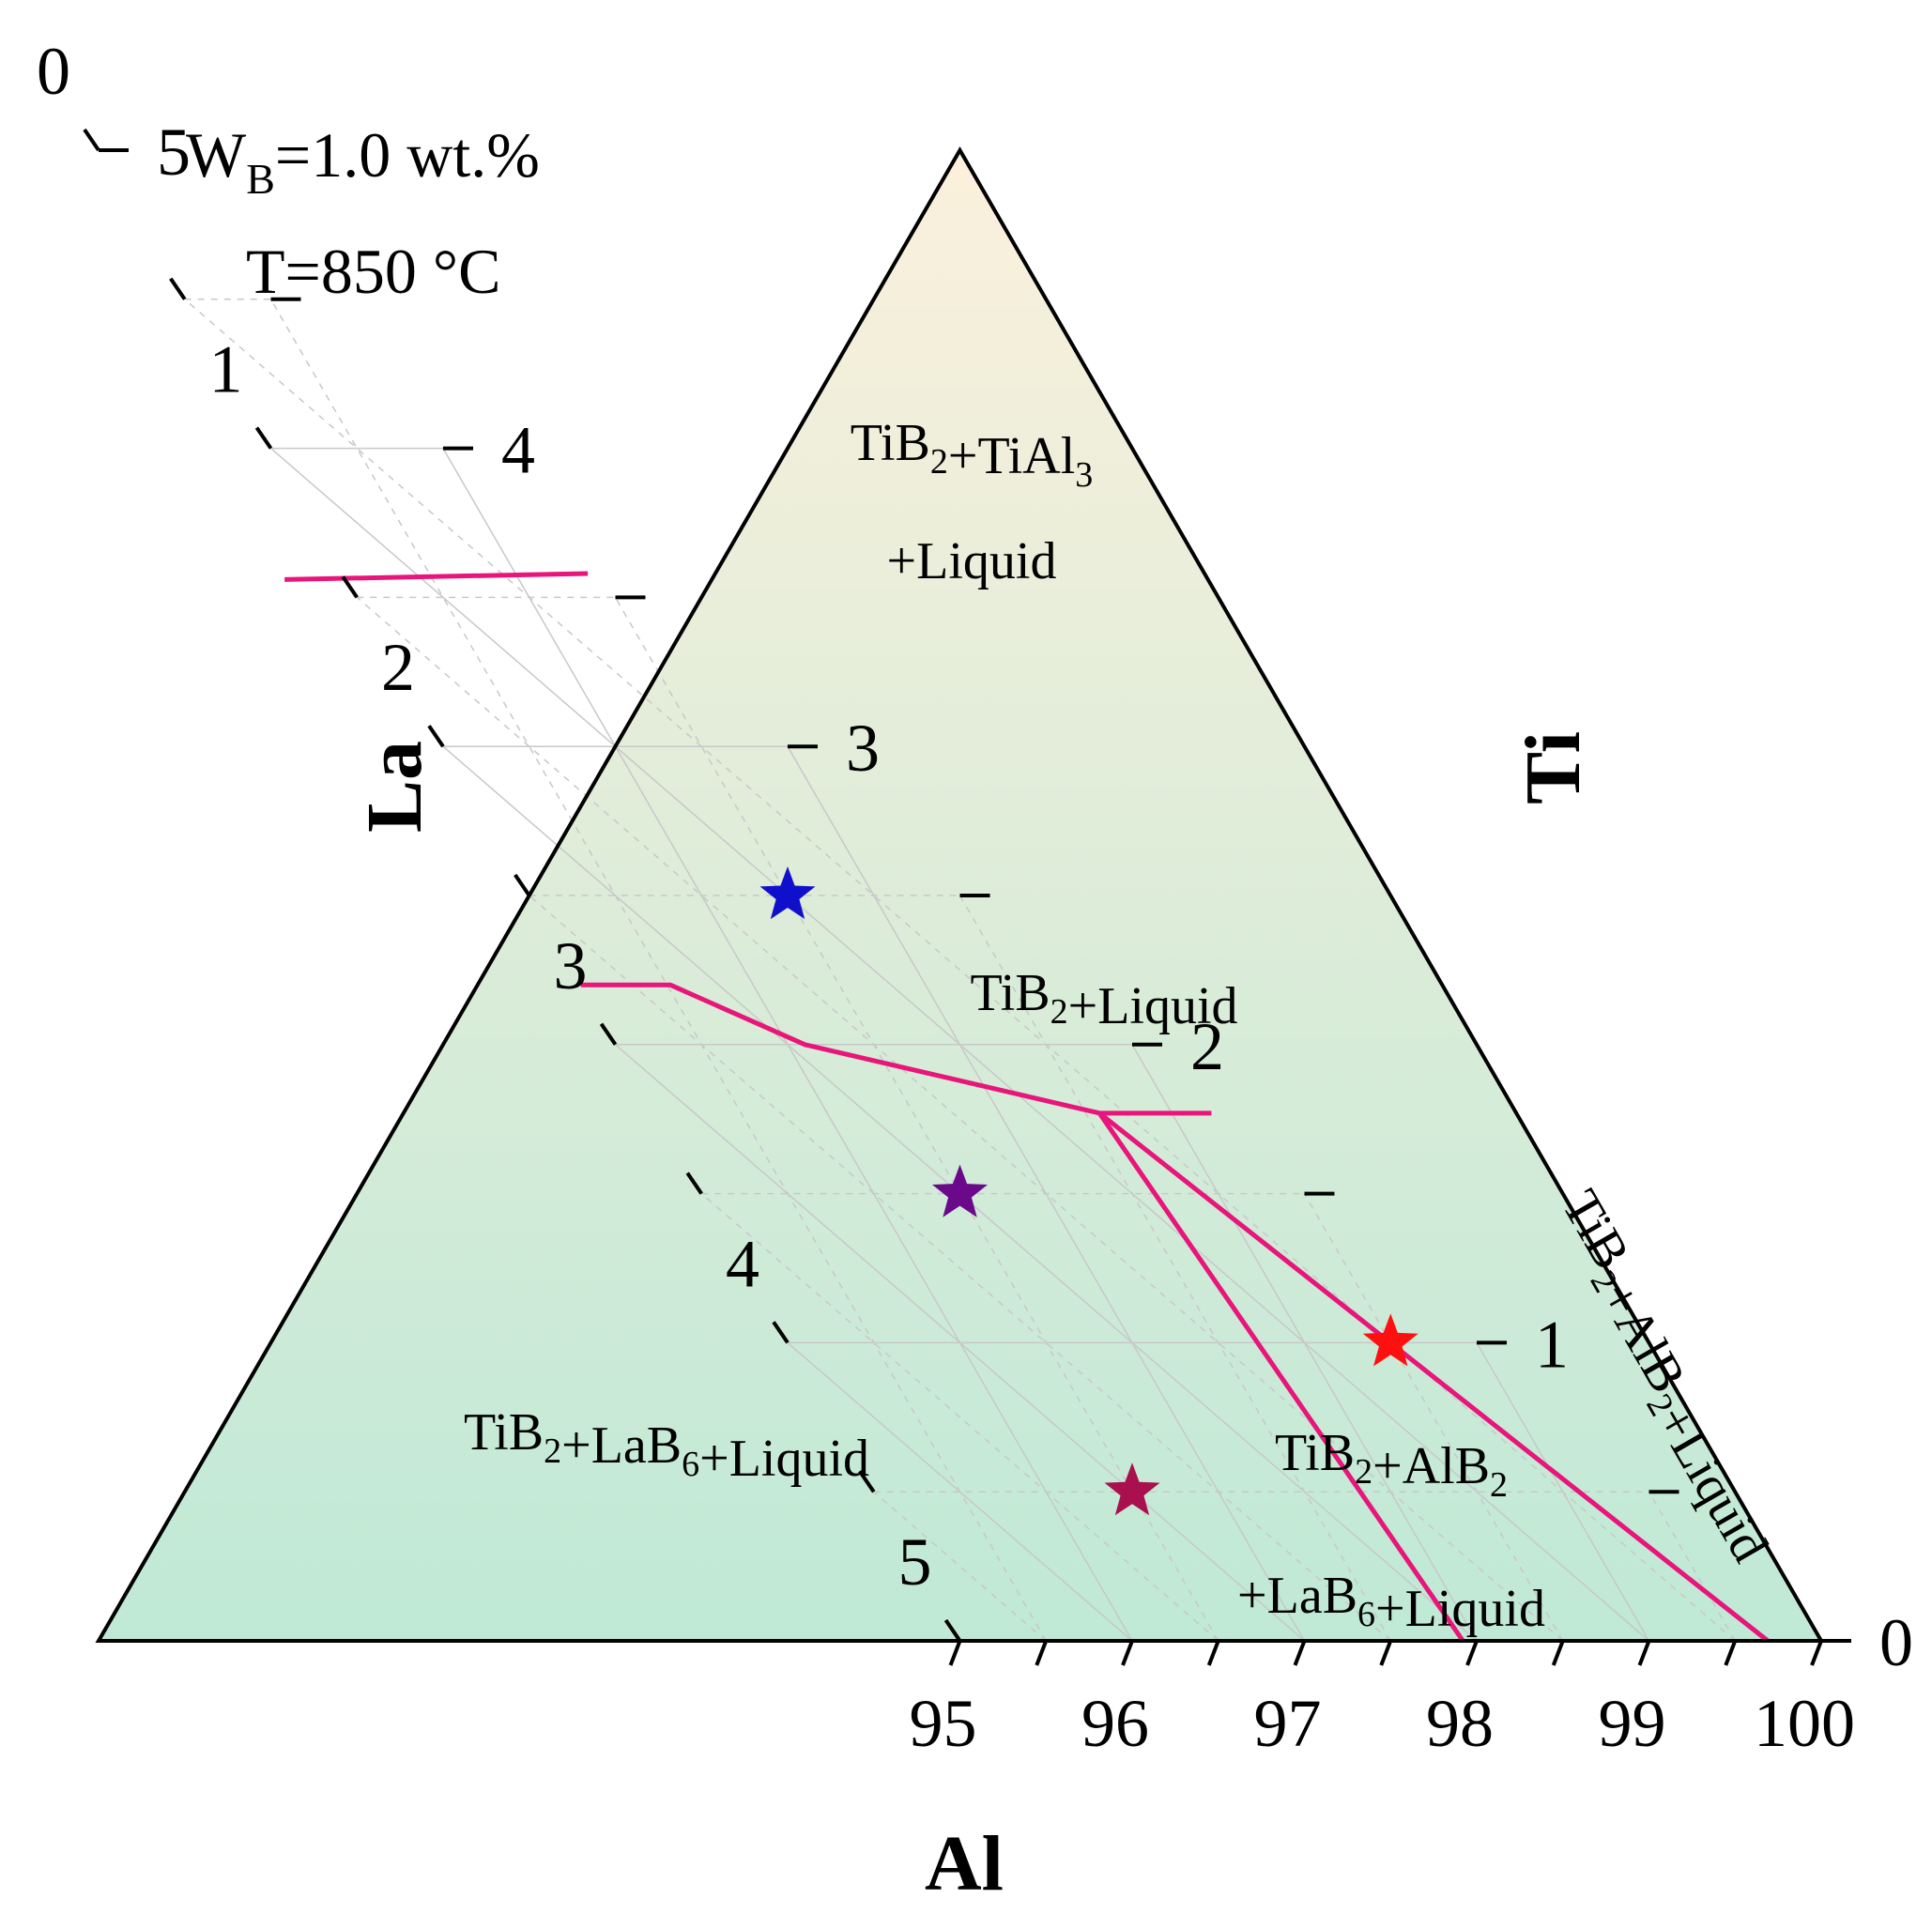 This screenshot has width=1932, height=1914. Describe the element at coordinates (1115, 1724) in the screenshot. I see `al-tick-label: 96` at that location.